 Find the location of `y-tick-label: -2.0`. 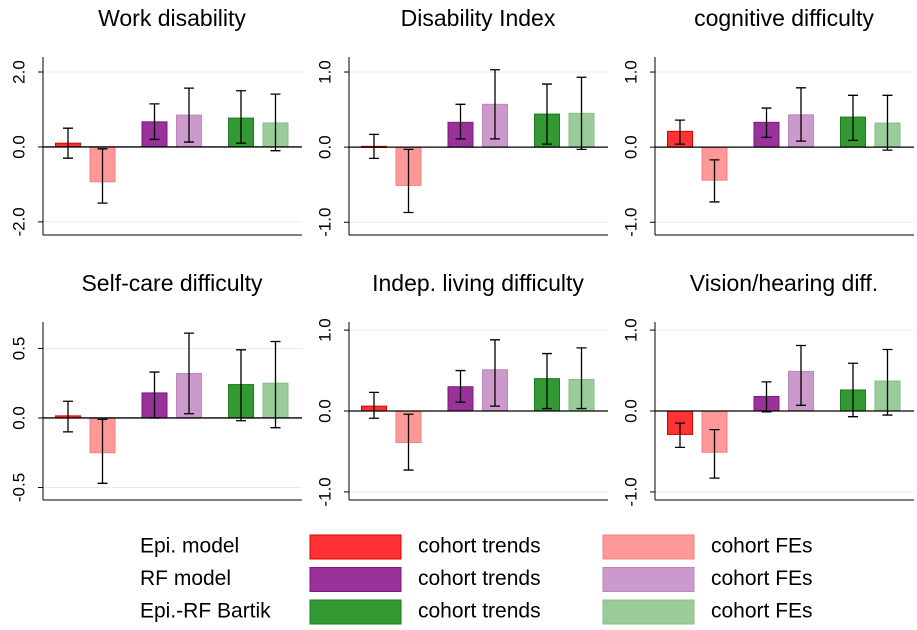

y-tick-label: -2.0 is located at coordinates (18, 221).